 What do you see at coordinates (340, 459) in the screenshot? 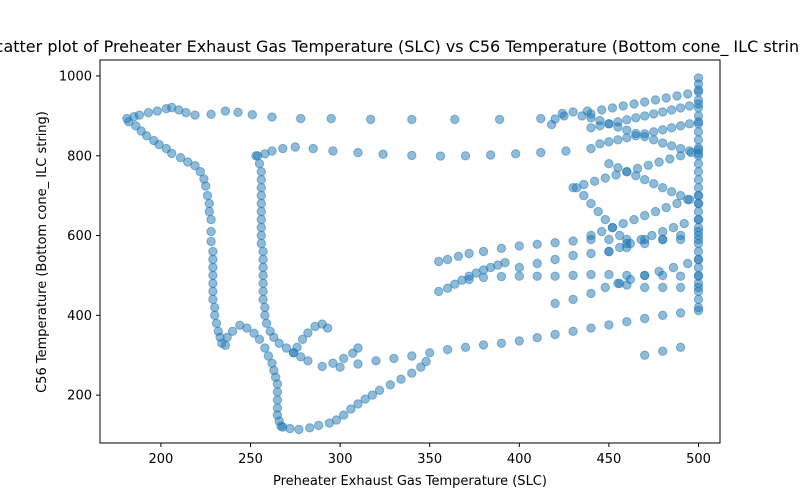
I see `x-tick-label: 300` at bounding box center [340, 459].